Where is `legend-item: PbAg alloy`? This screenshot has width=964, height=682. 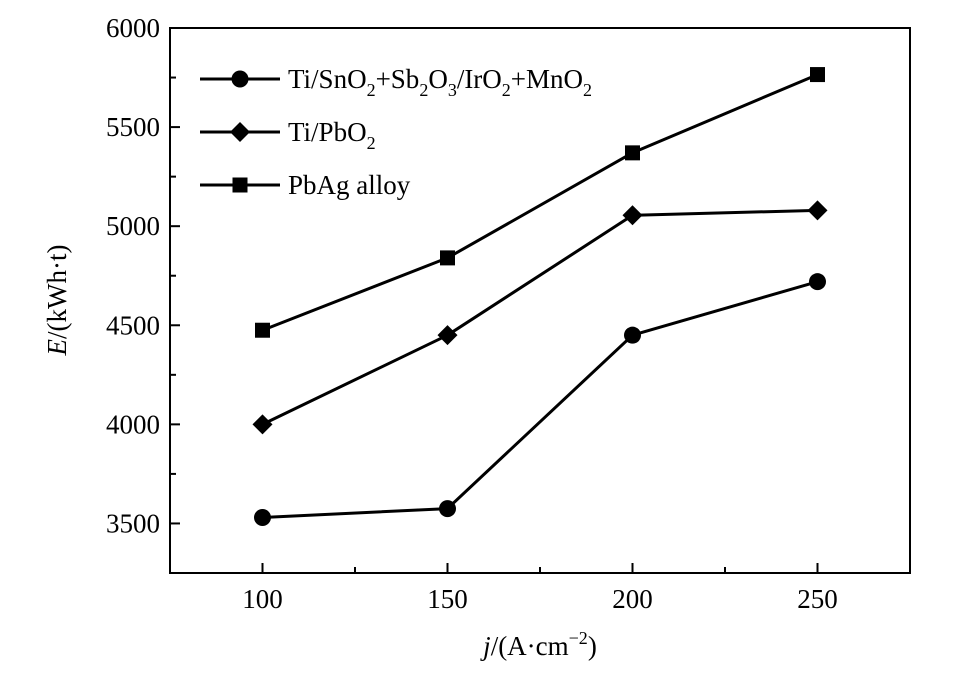 legend-item: PbAg alloy is located at coordinates (305, 185).